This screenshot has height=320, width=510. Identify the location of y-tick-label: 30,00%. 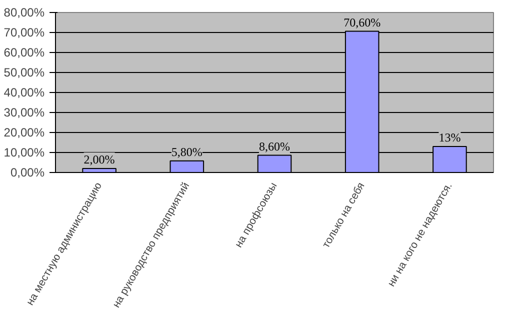
(24, 113).